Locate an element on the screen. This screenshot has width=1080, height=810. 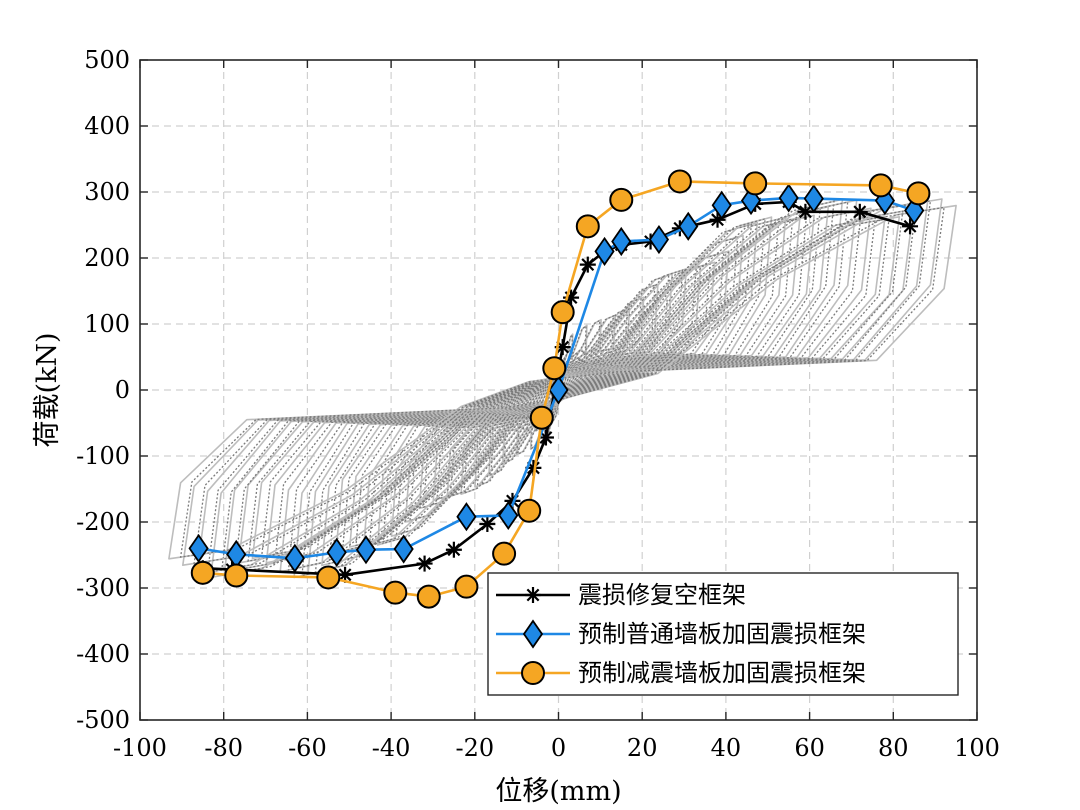
y-tick-label: -300 is located at coordinates (103, 588).